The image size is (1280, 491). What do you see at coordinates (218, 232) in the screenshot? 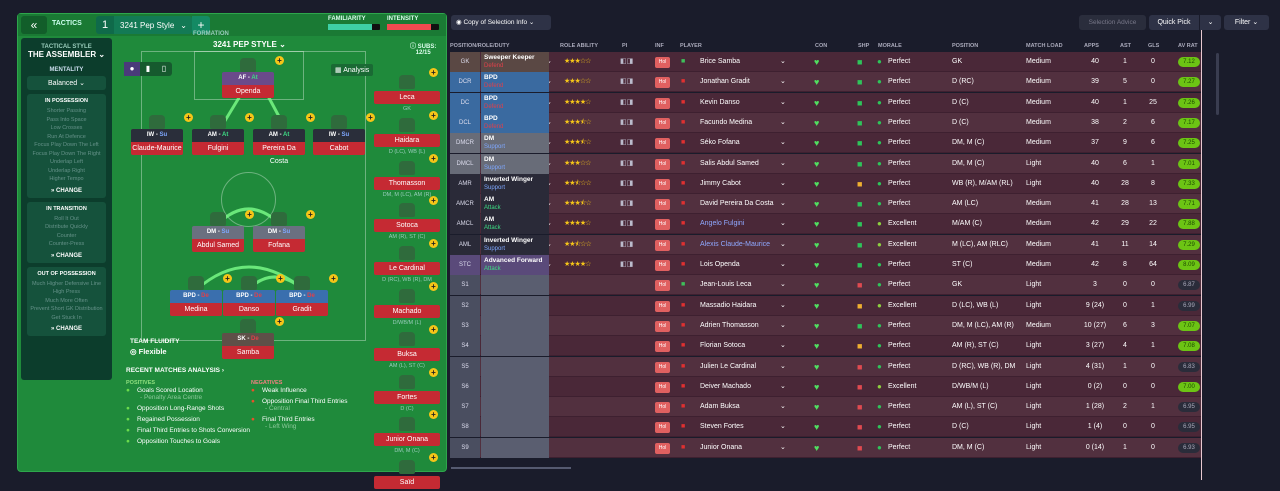
I see `player-role-select: DM - Su` at bounding box center [218, 232].